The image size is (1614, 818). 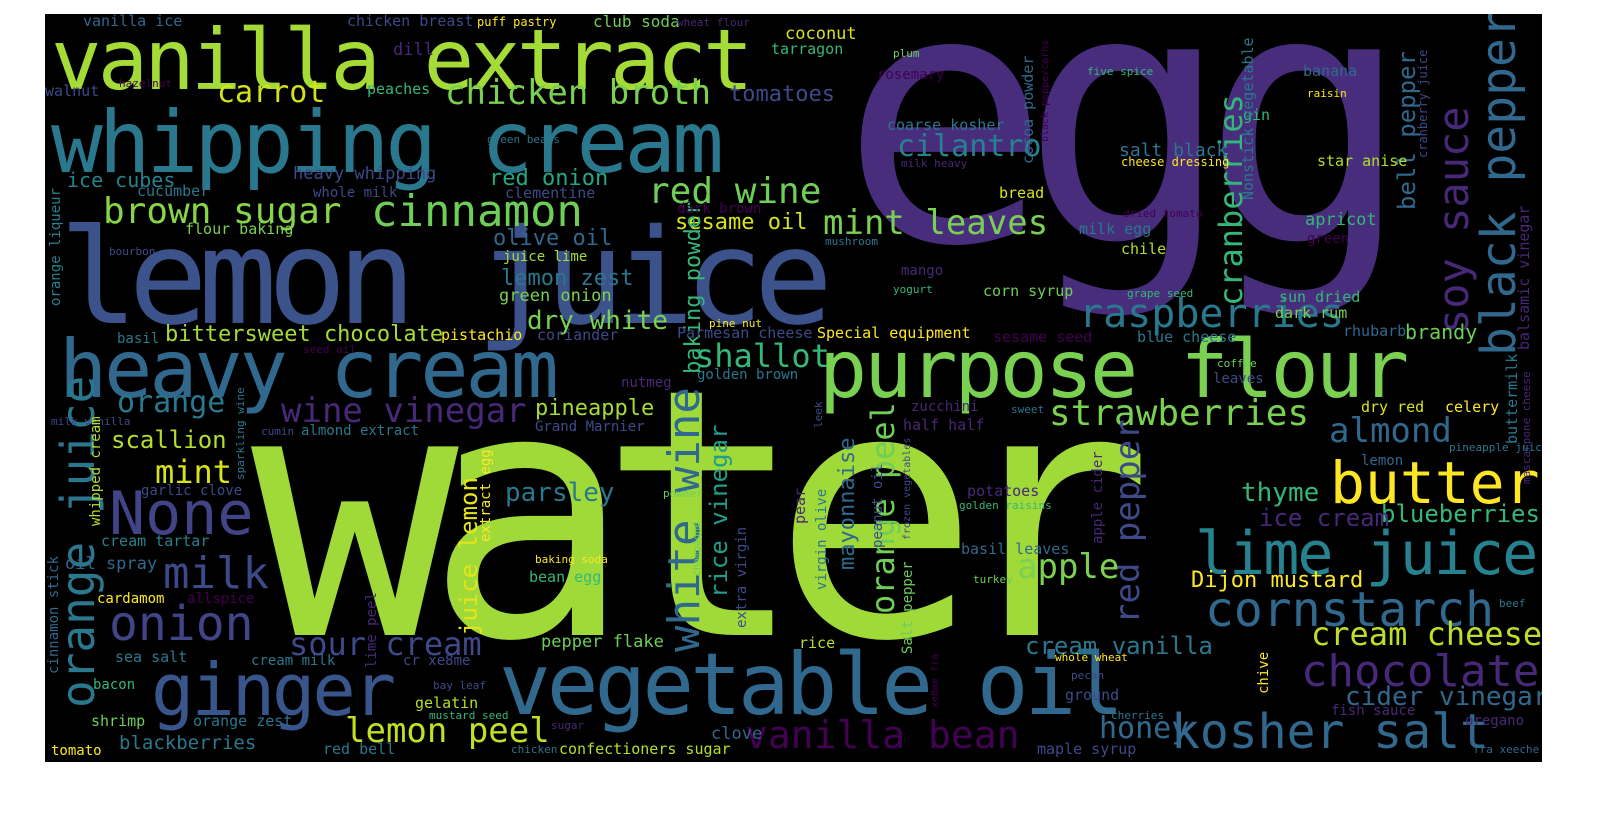 I want to click on word-mayonnaise: mayonnaise, so click(x=847, y=503).